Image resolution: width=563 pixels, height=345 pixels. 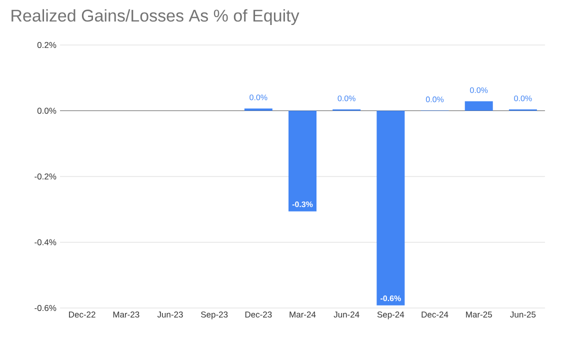 What do you see at coordinates (46, 111) in the screenshot?
I see `y-tick-label: 0.0%` at bounding box center [46, 111].